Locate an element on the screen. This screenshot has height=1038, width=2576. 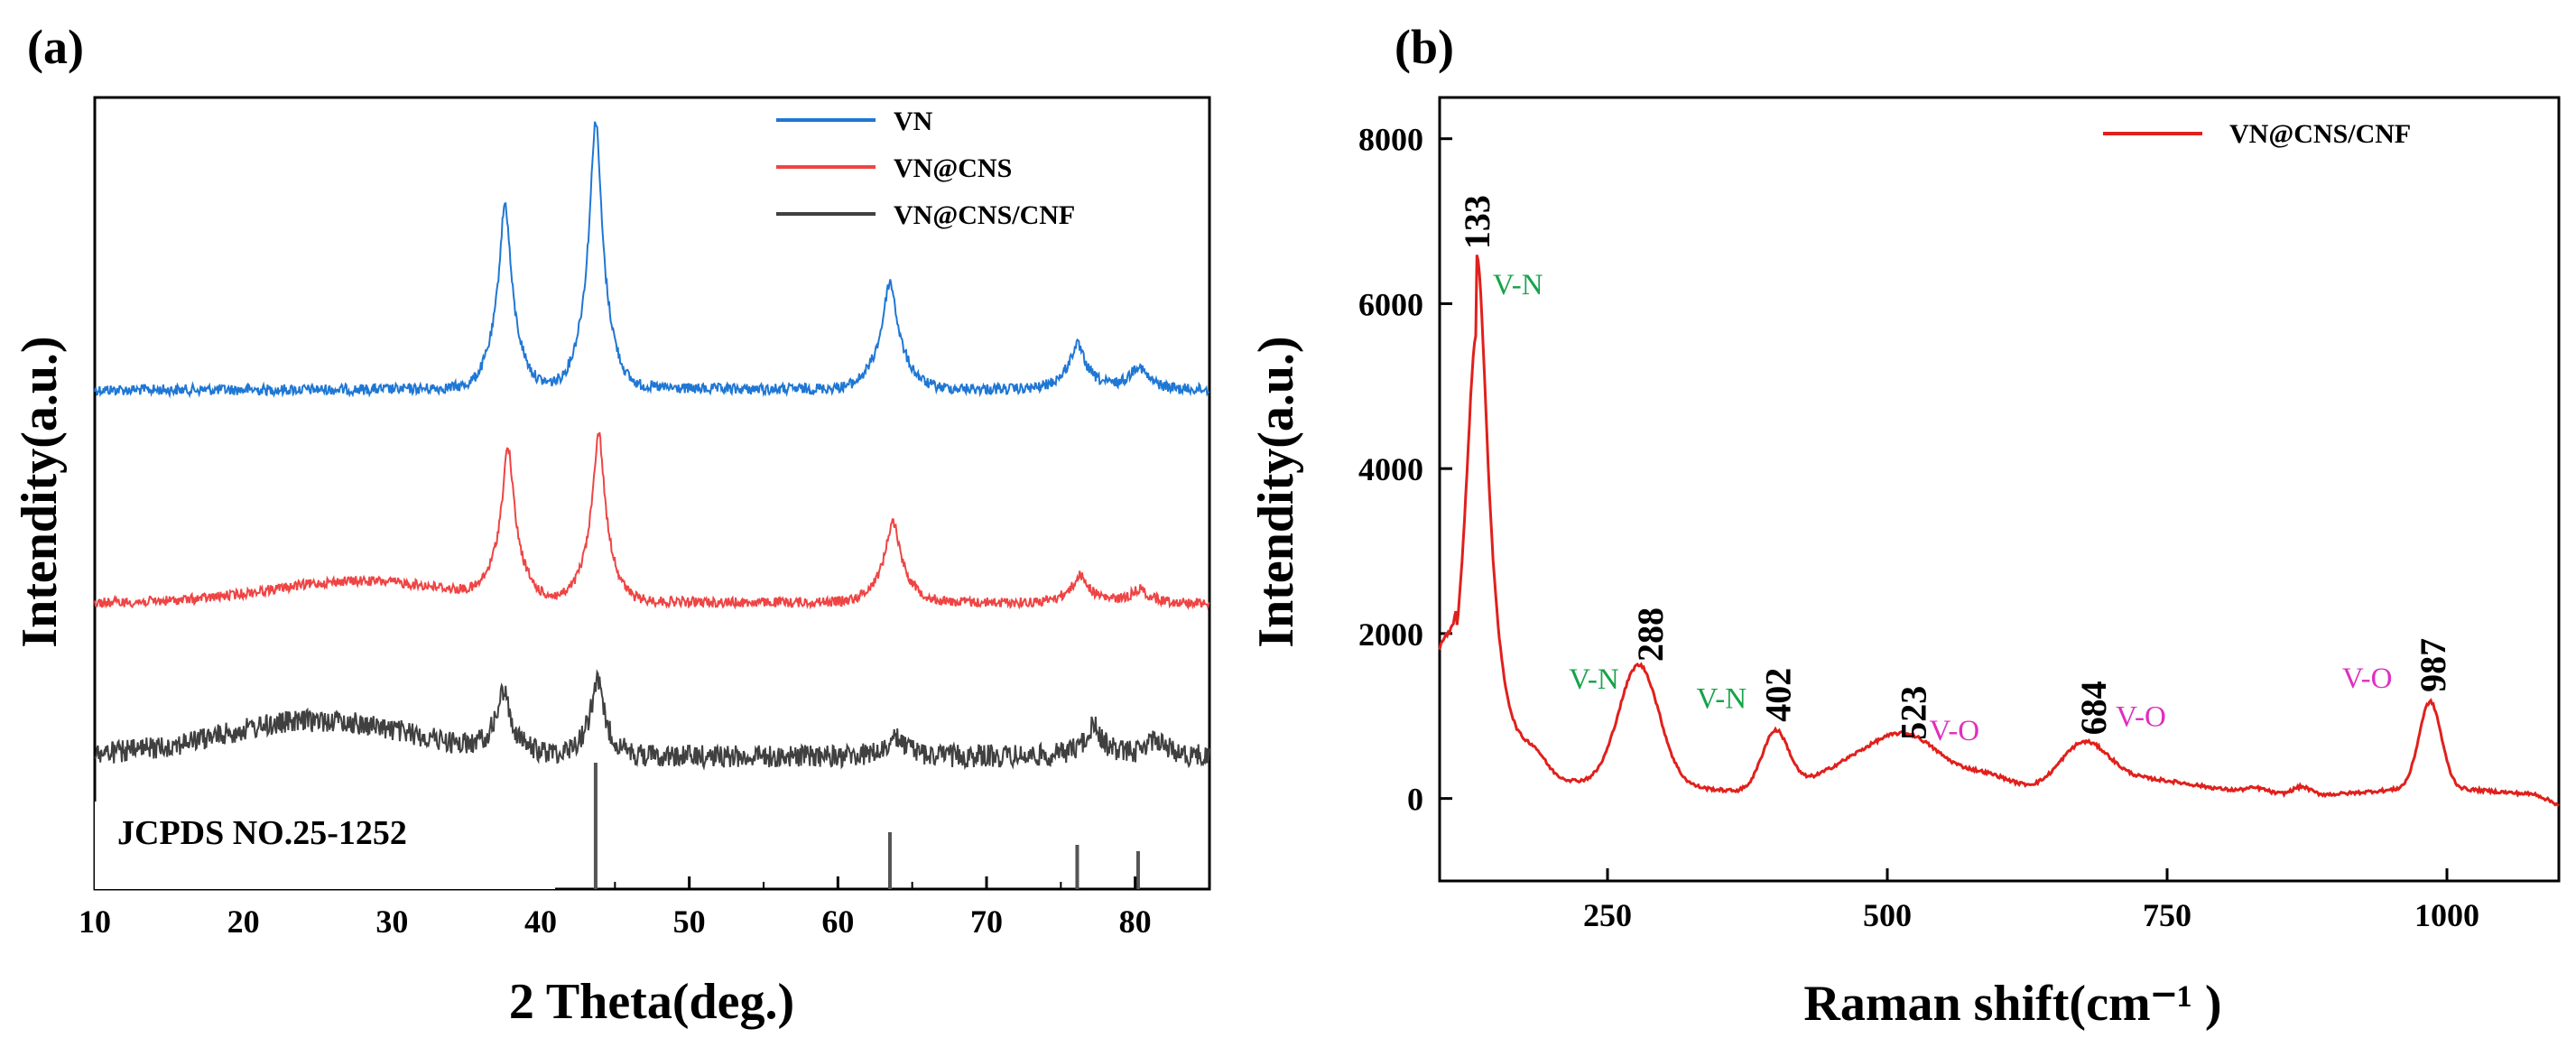
panel-a-legend: VN VN@CNS VN@CNS/CNF is located at coordinates (925, 169).